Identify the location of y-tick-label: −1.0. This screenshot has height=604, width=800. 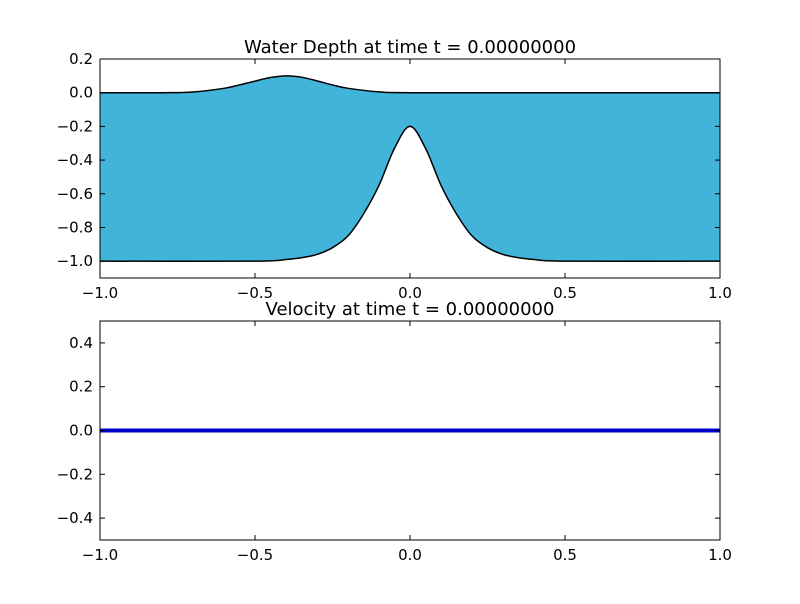
(75, 261).